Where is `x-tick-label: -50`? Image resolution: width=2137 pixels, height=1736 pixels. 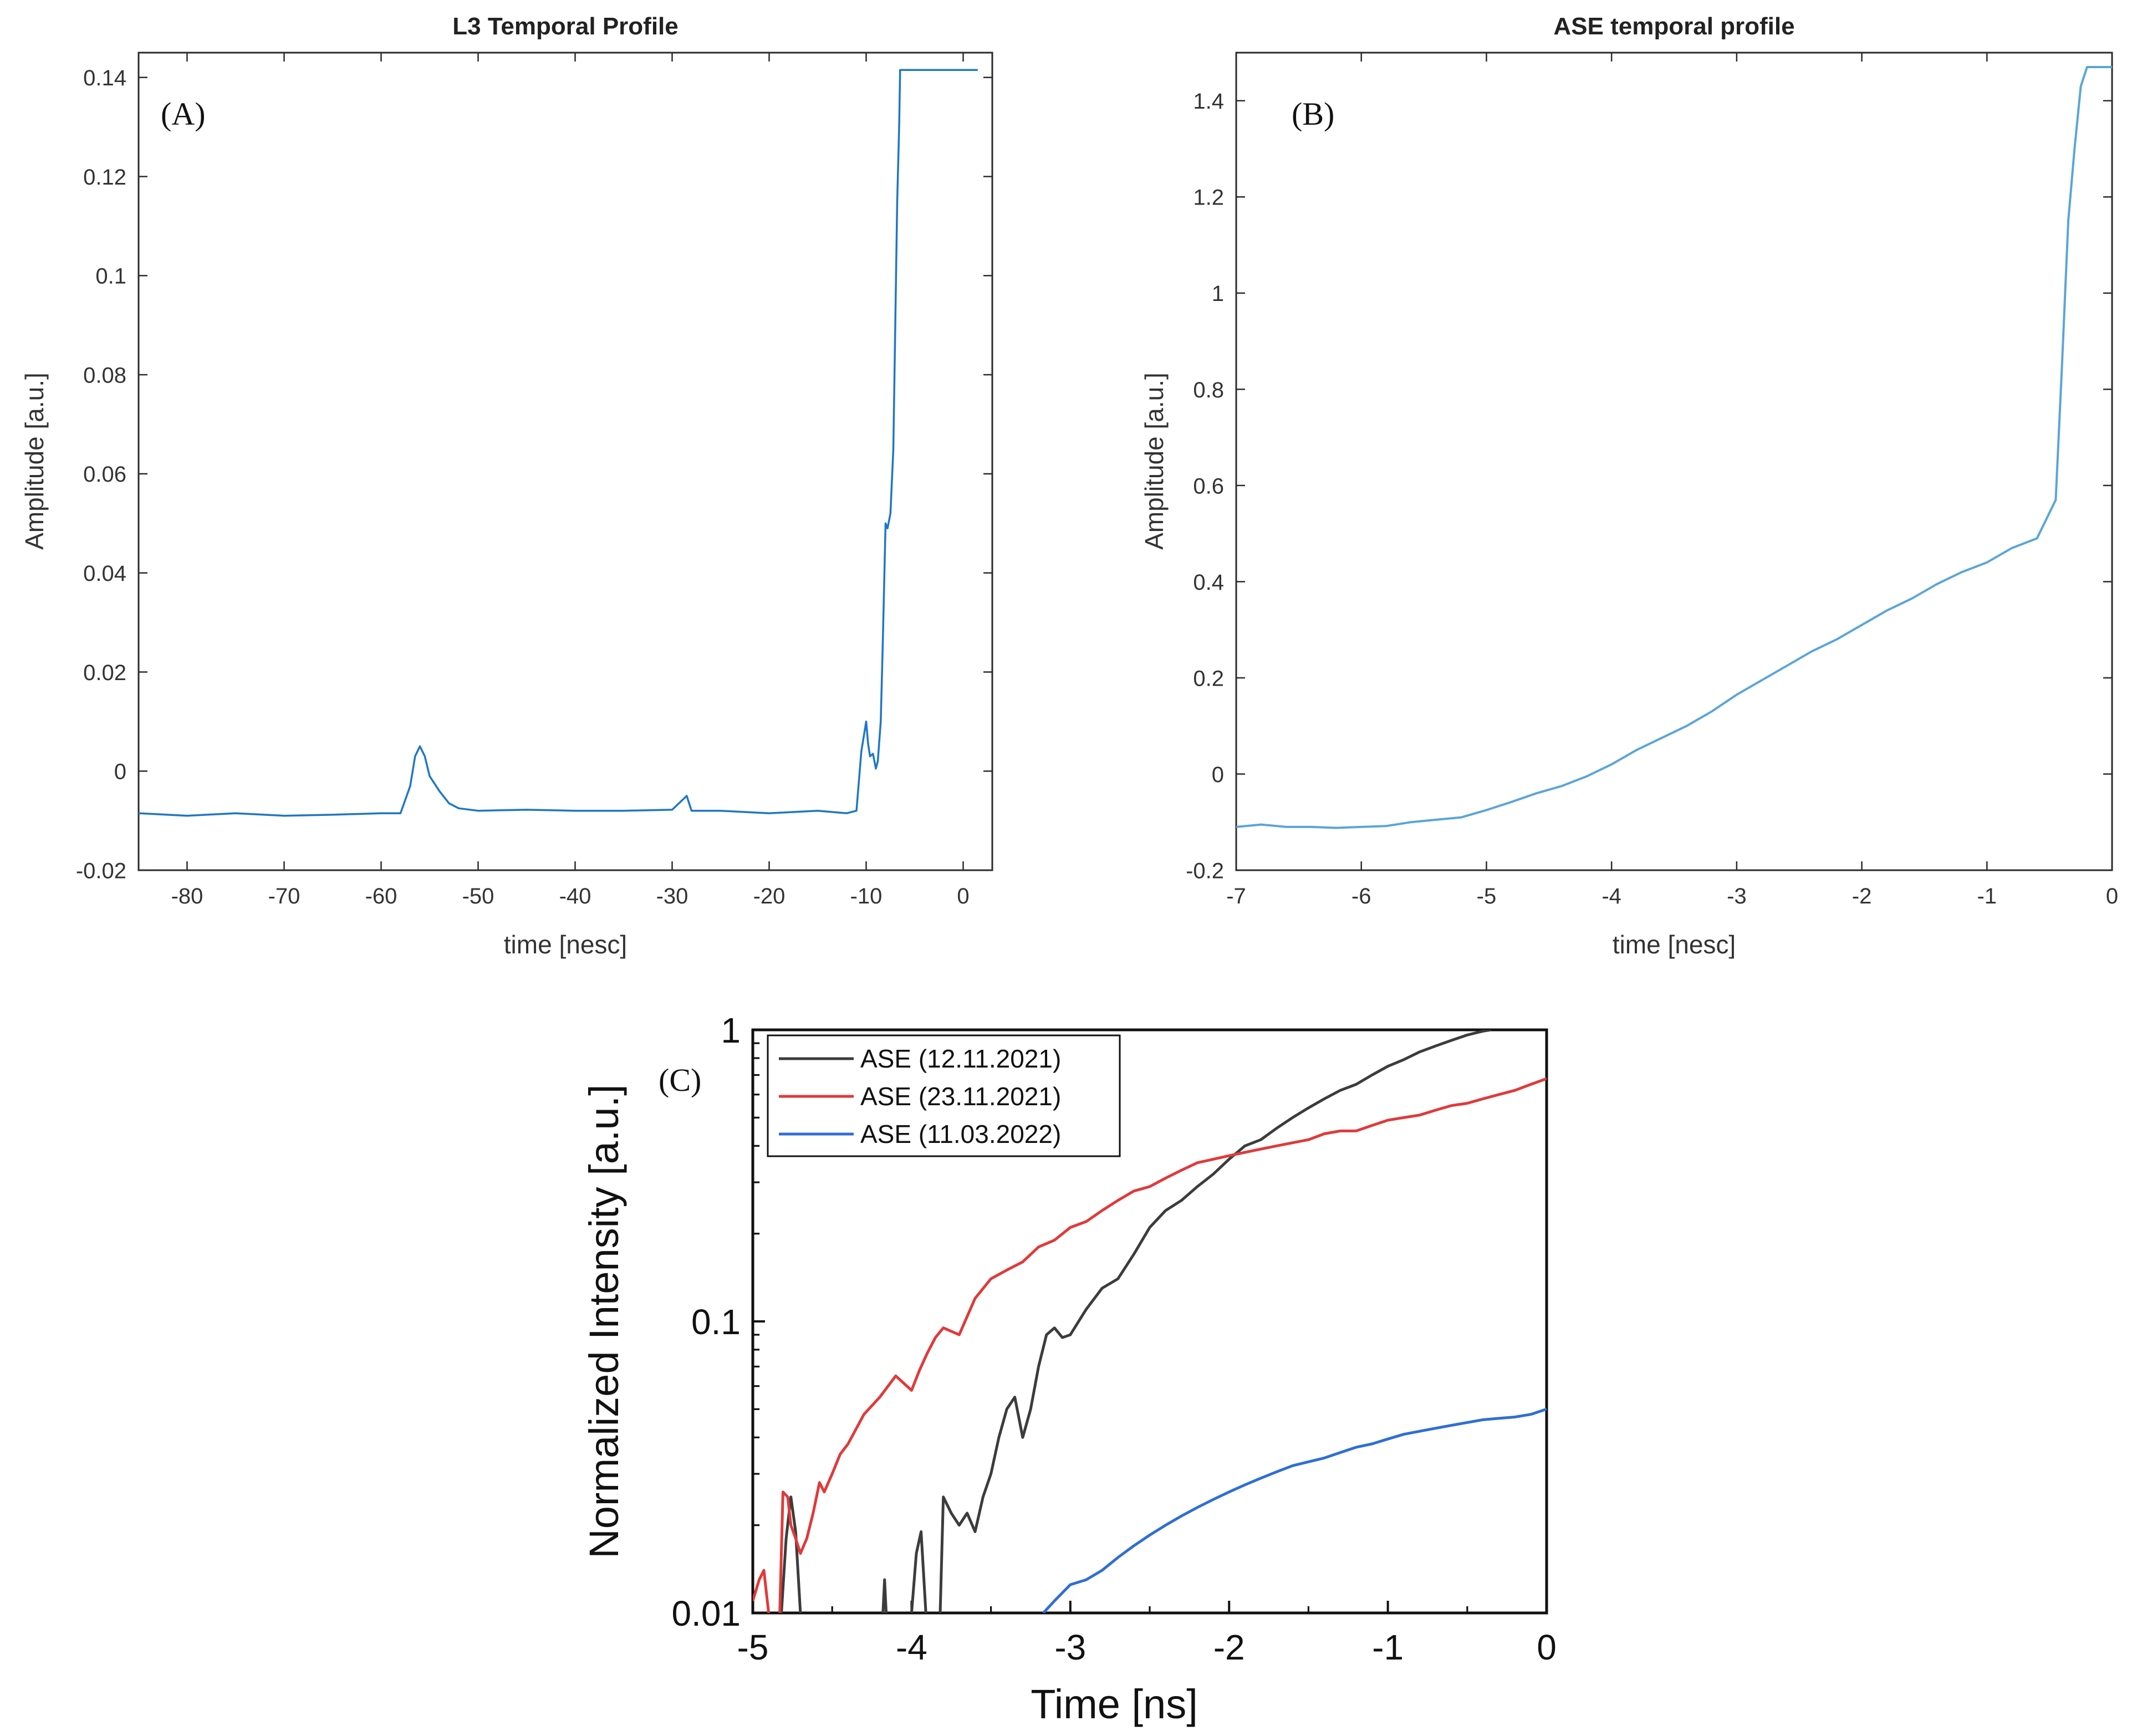
x-tick-label: -50 is located at coordinates (478, 896).